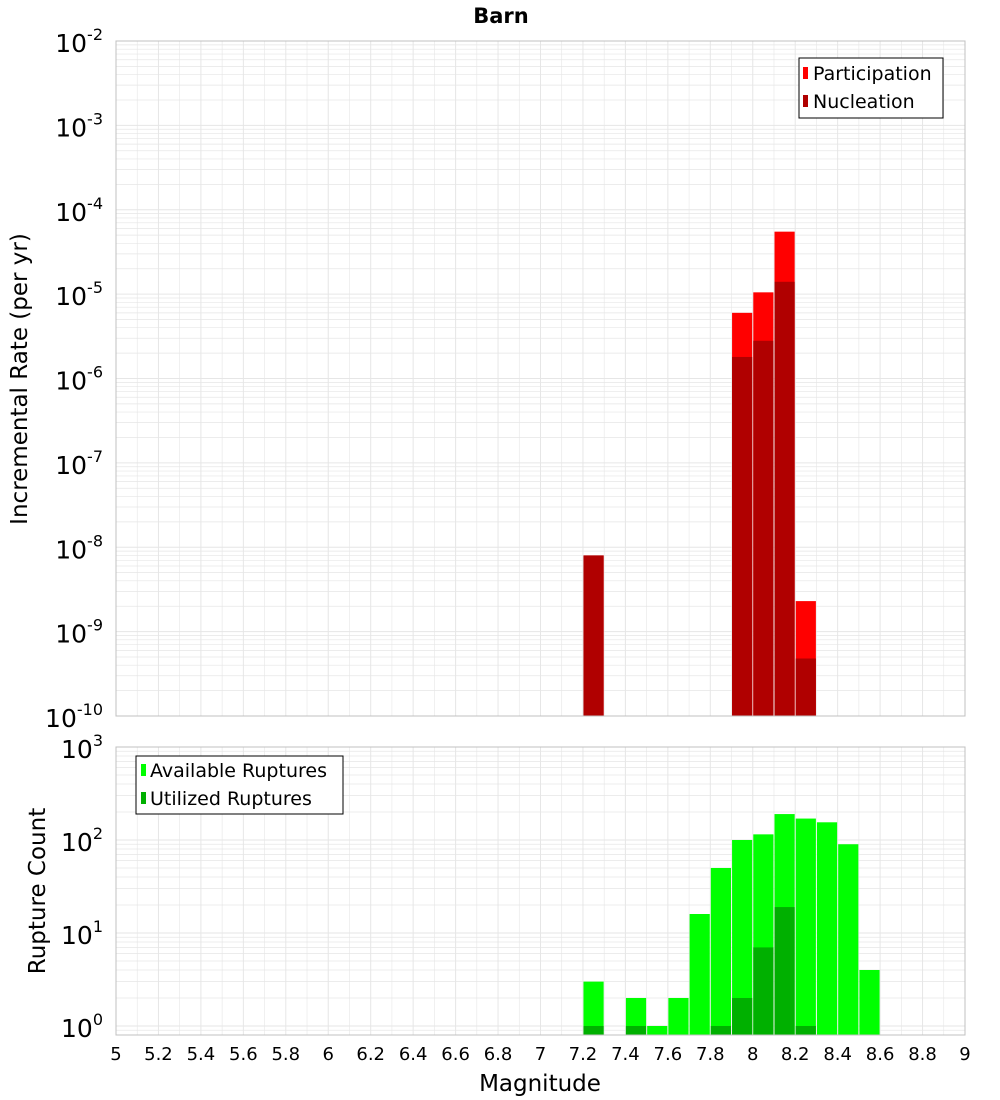 The image size is (1000, 1100). I want to click on legend-label-nucleation: Nucleation, so click(864, 102).